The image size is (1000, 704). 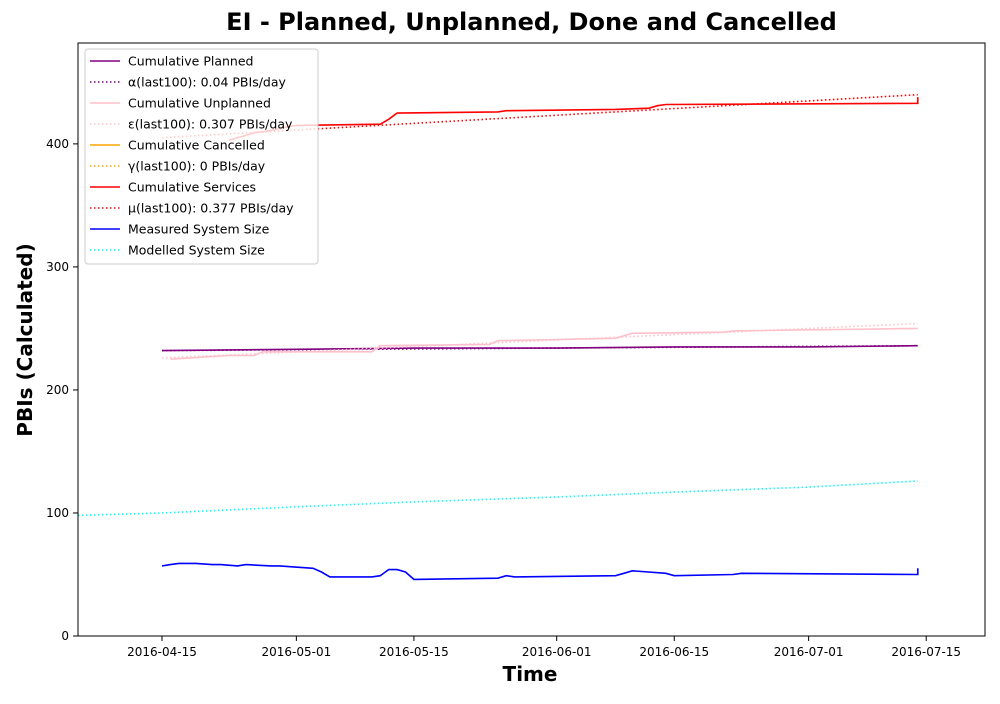 What do you see at coordinates (809, 652) in the screenshot?
I see `x-tick-label: 2016-07-01` at bounding box center [809, 652].